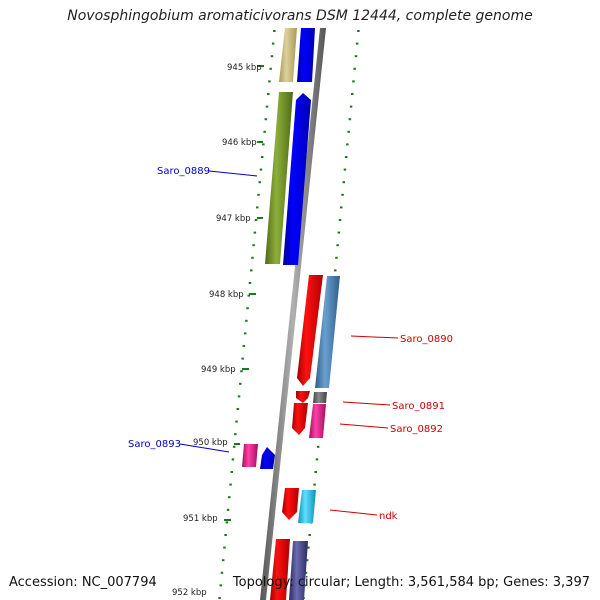 This screenshot has height=600, width=600. Describe the element at coordinates (288, 55) in the screenshot. I see `feature-khaki` at that location.